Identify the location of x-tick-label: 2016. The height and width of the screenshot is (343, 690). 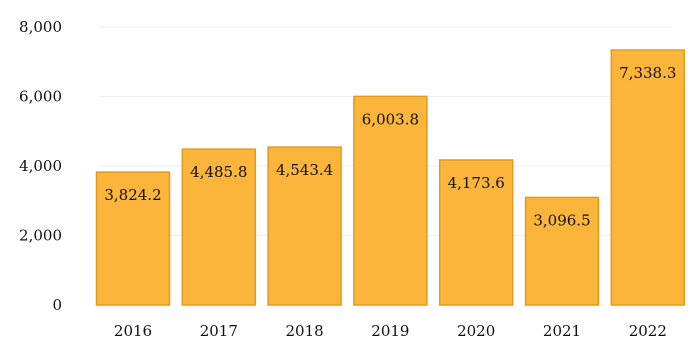
(133, 331).